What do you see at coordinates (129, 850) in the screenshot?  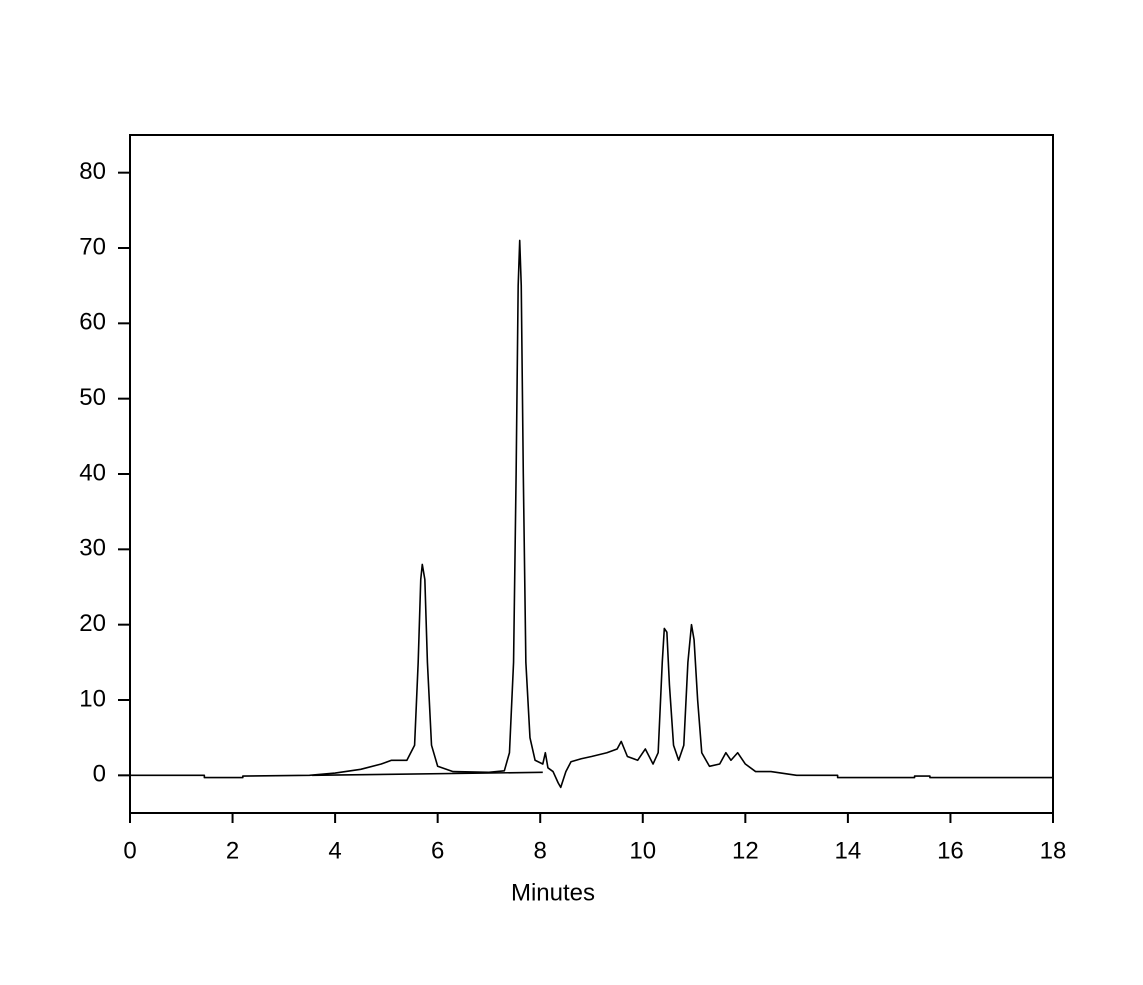 I see `x-tick-label: 0` at bounding box center [129, 850].